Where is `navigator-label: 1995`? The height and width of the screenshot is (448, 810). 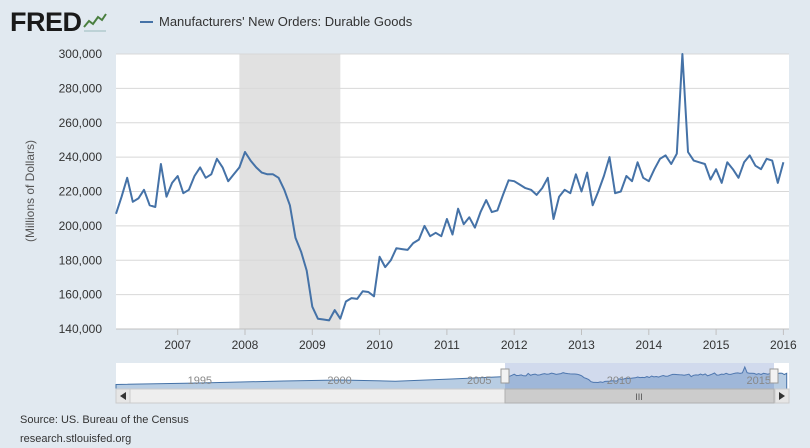
navigator-label: 1995 is located at coordinates (200, 381).